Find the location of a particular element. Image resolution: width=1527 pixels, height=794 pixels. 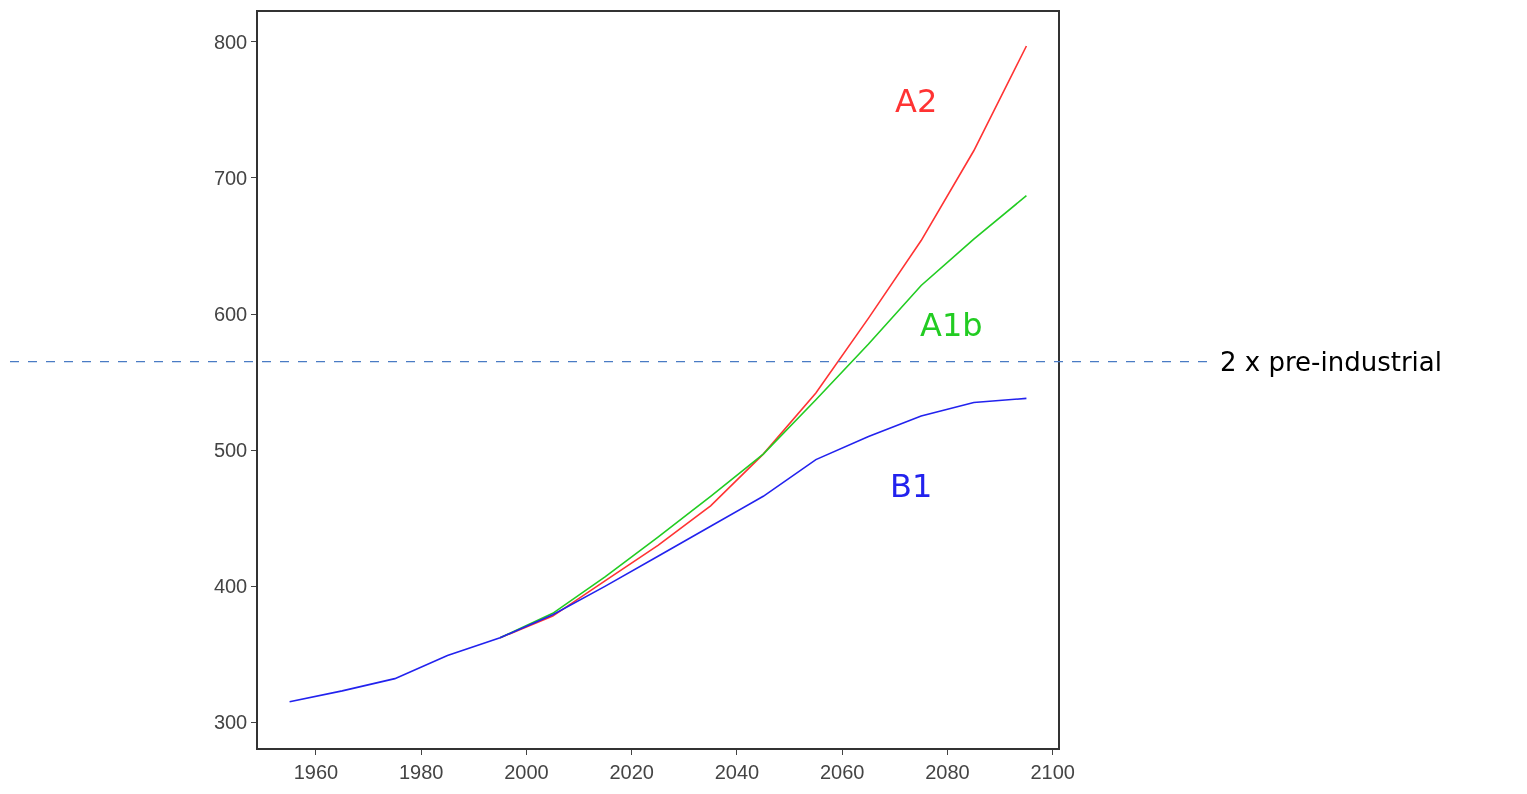

y-tick-label: 700 is located at coordinates (230, 177).